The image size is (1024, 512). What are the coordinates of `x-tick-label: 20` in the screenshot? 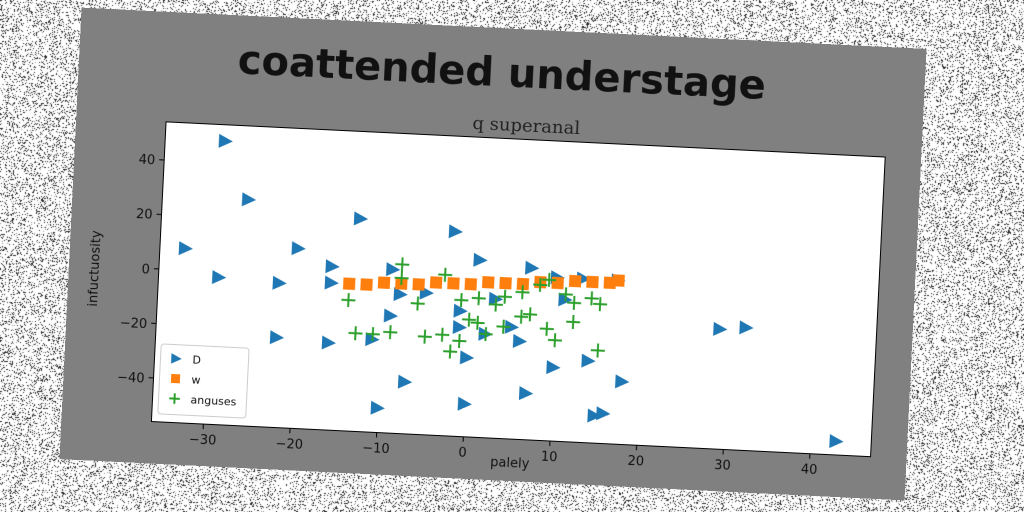 It's located at (635, 462).